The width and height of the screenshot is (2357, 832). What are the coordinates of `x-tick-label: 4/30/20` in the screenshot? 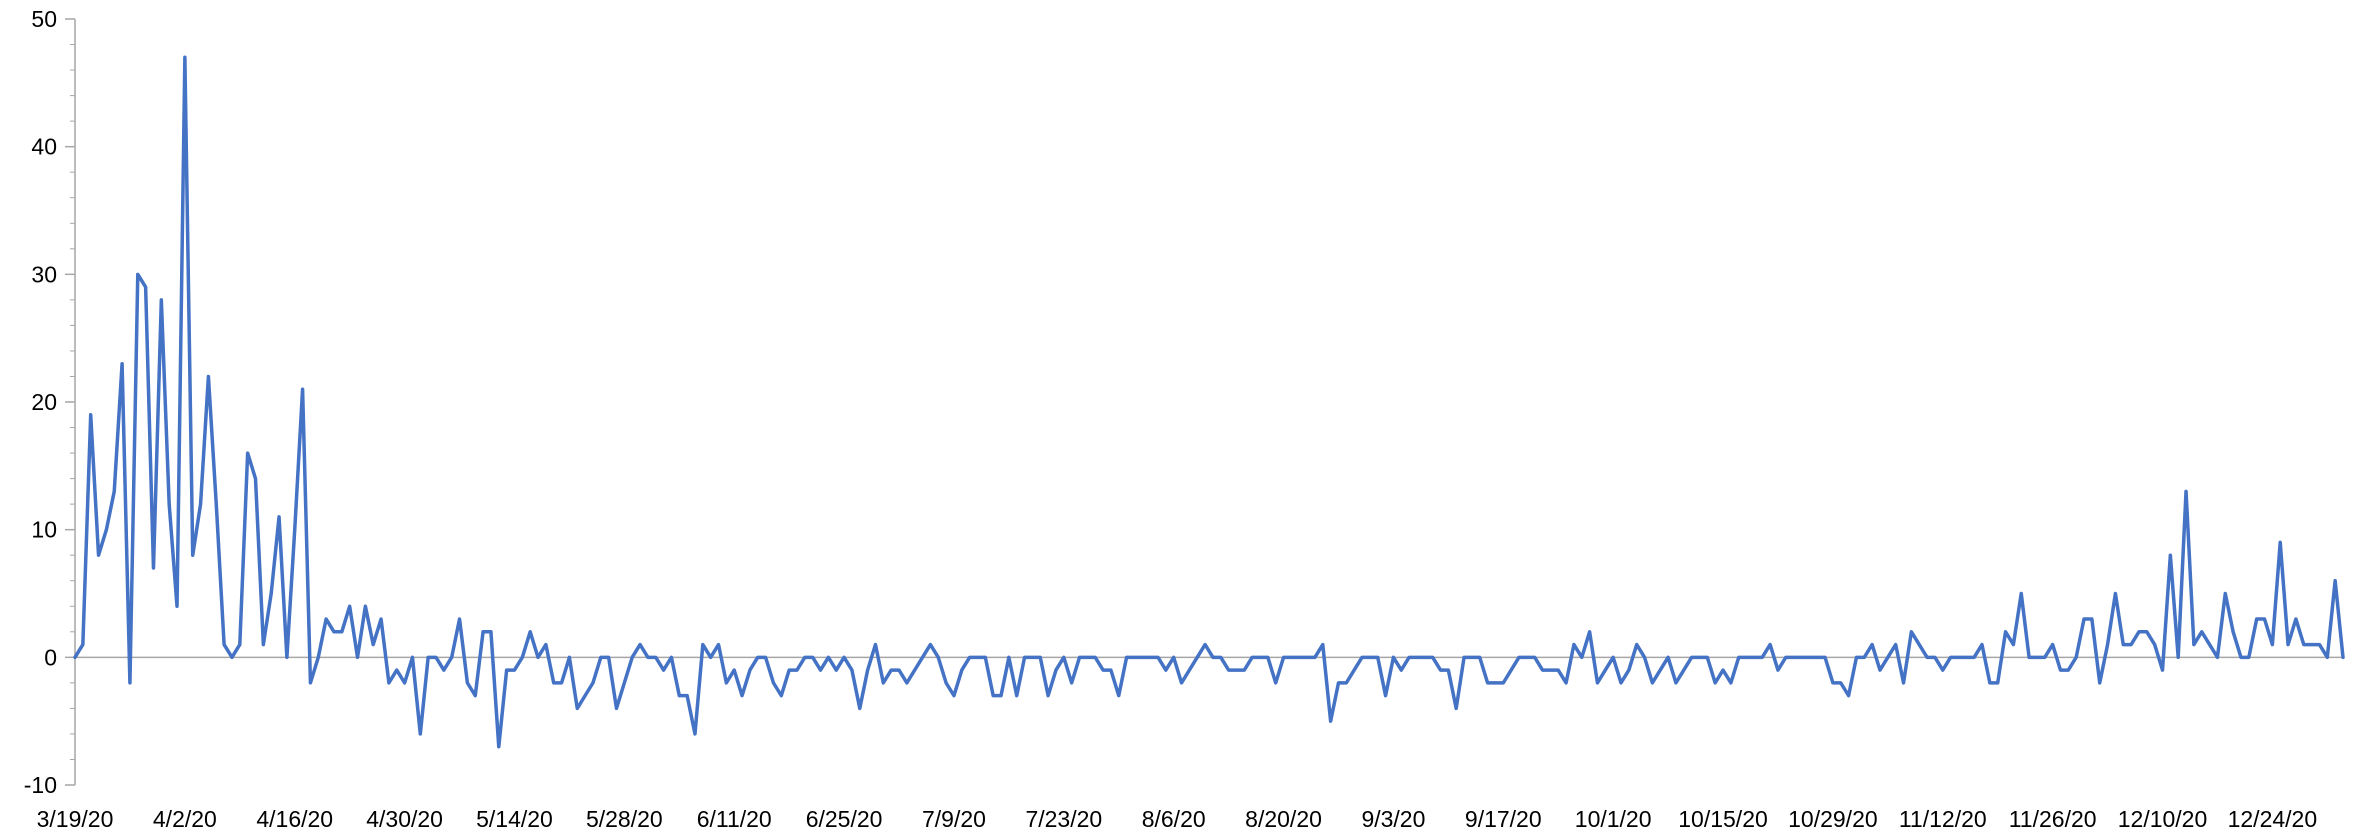 It's located at (404, 819).